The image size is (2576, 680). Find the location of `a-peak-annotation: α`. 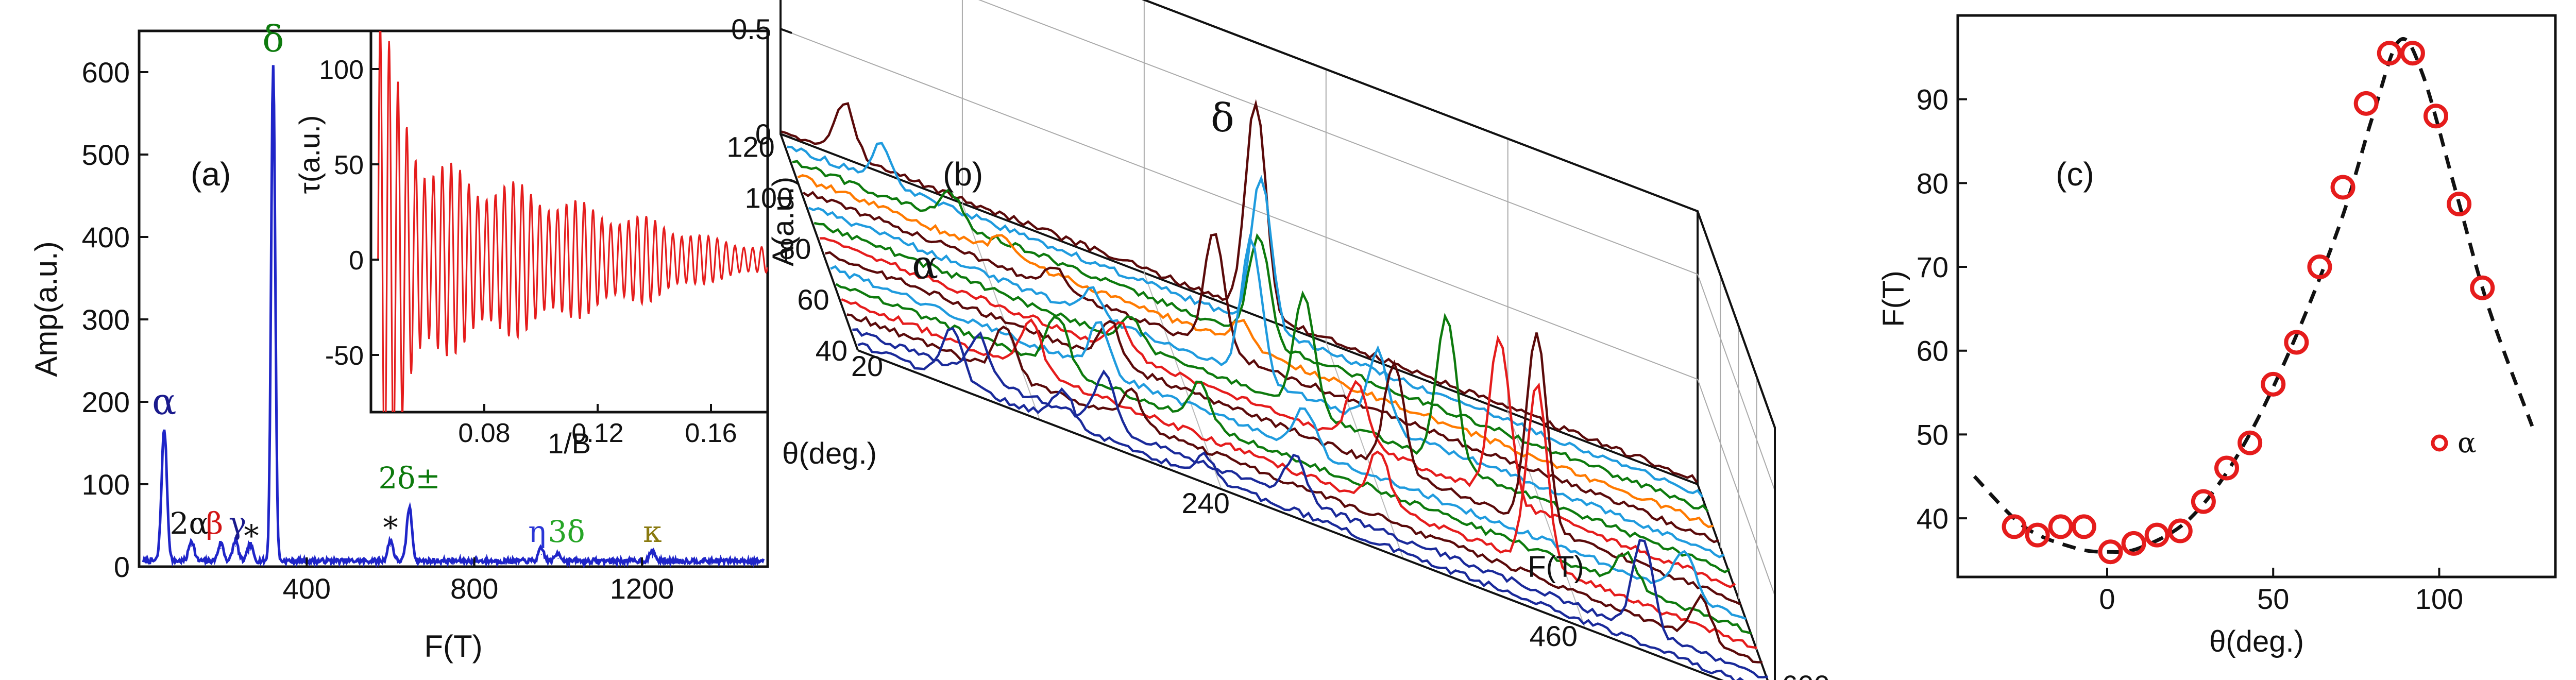

a-peak-annotation: α is located at coordinates (164, 402).